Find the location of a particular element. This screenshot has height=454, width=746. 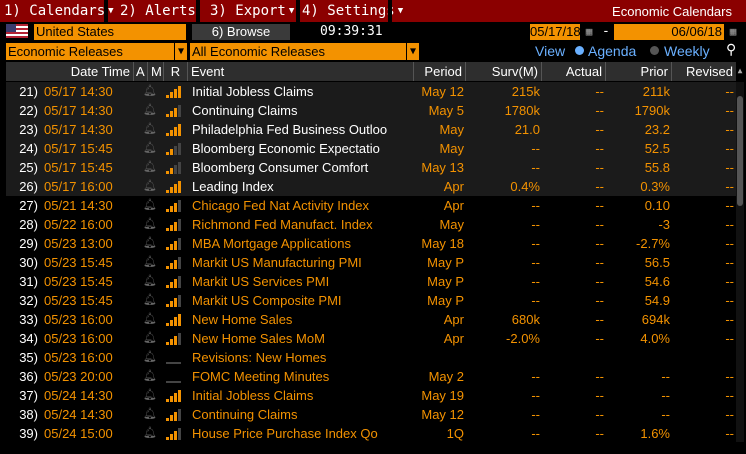

row-event: Revisions: New Homes is located at coordinates (259, 357).